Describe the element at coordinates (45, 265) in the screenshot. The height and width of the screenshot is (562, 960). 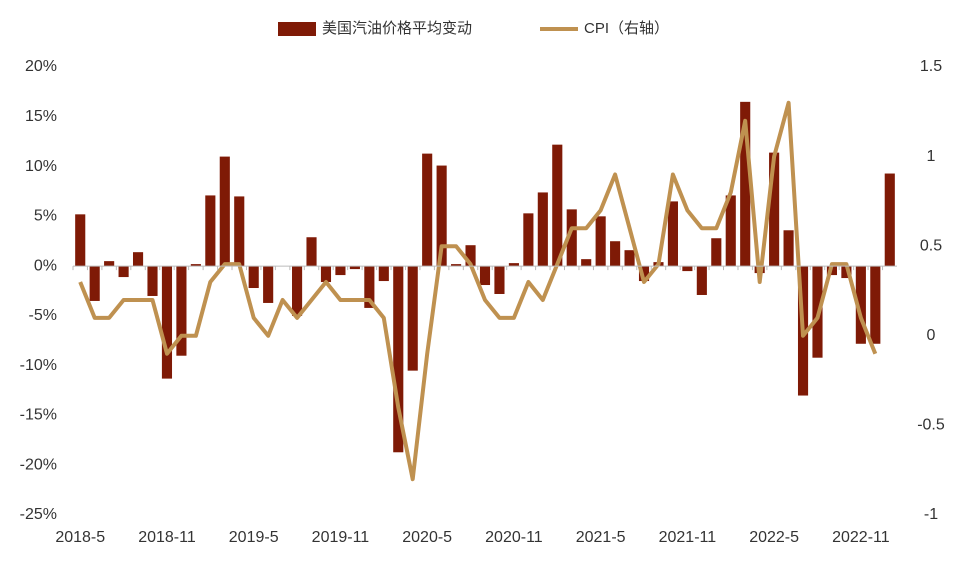
I see `y-tick-label: 0%` at that location.